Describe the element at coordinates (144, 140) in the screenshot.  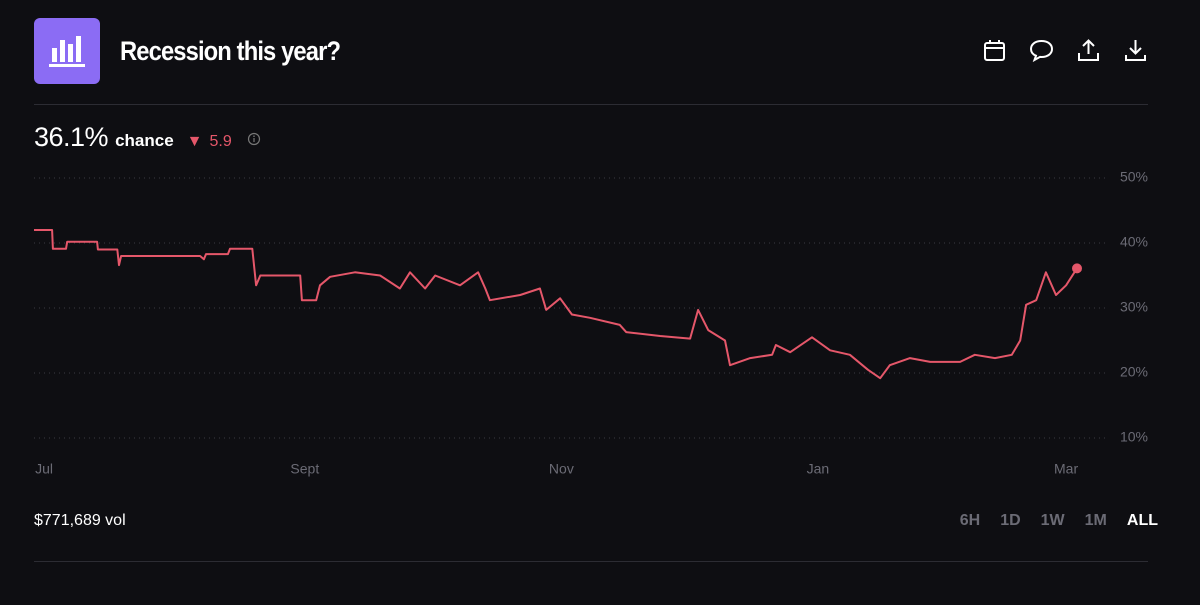
I see `chance-label: chance` at that location.